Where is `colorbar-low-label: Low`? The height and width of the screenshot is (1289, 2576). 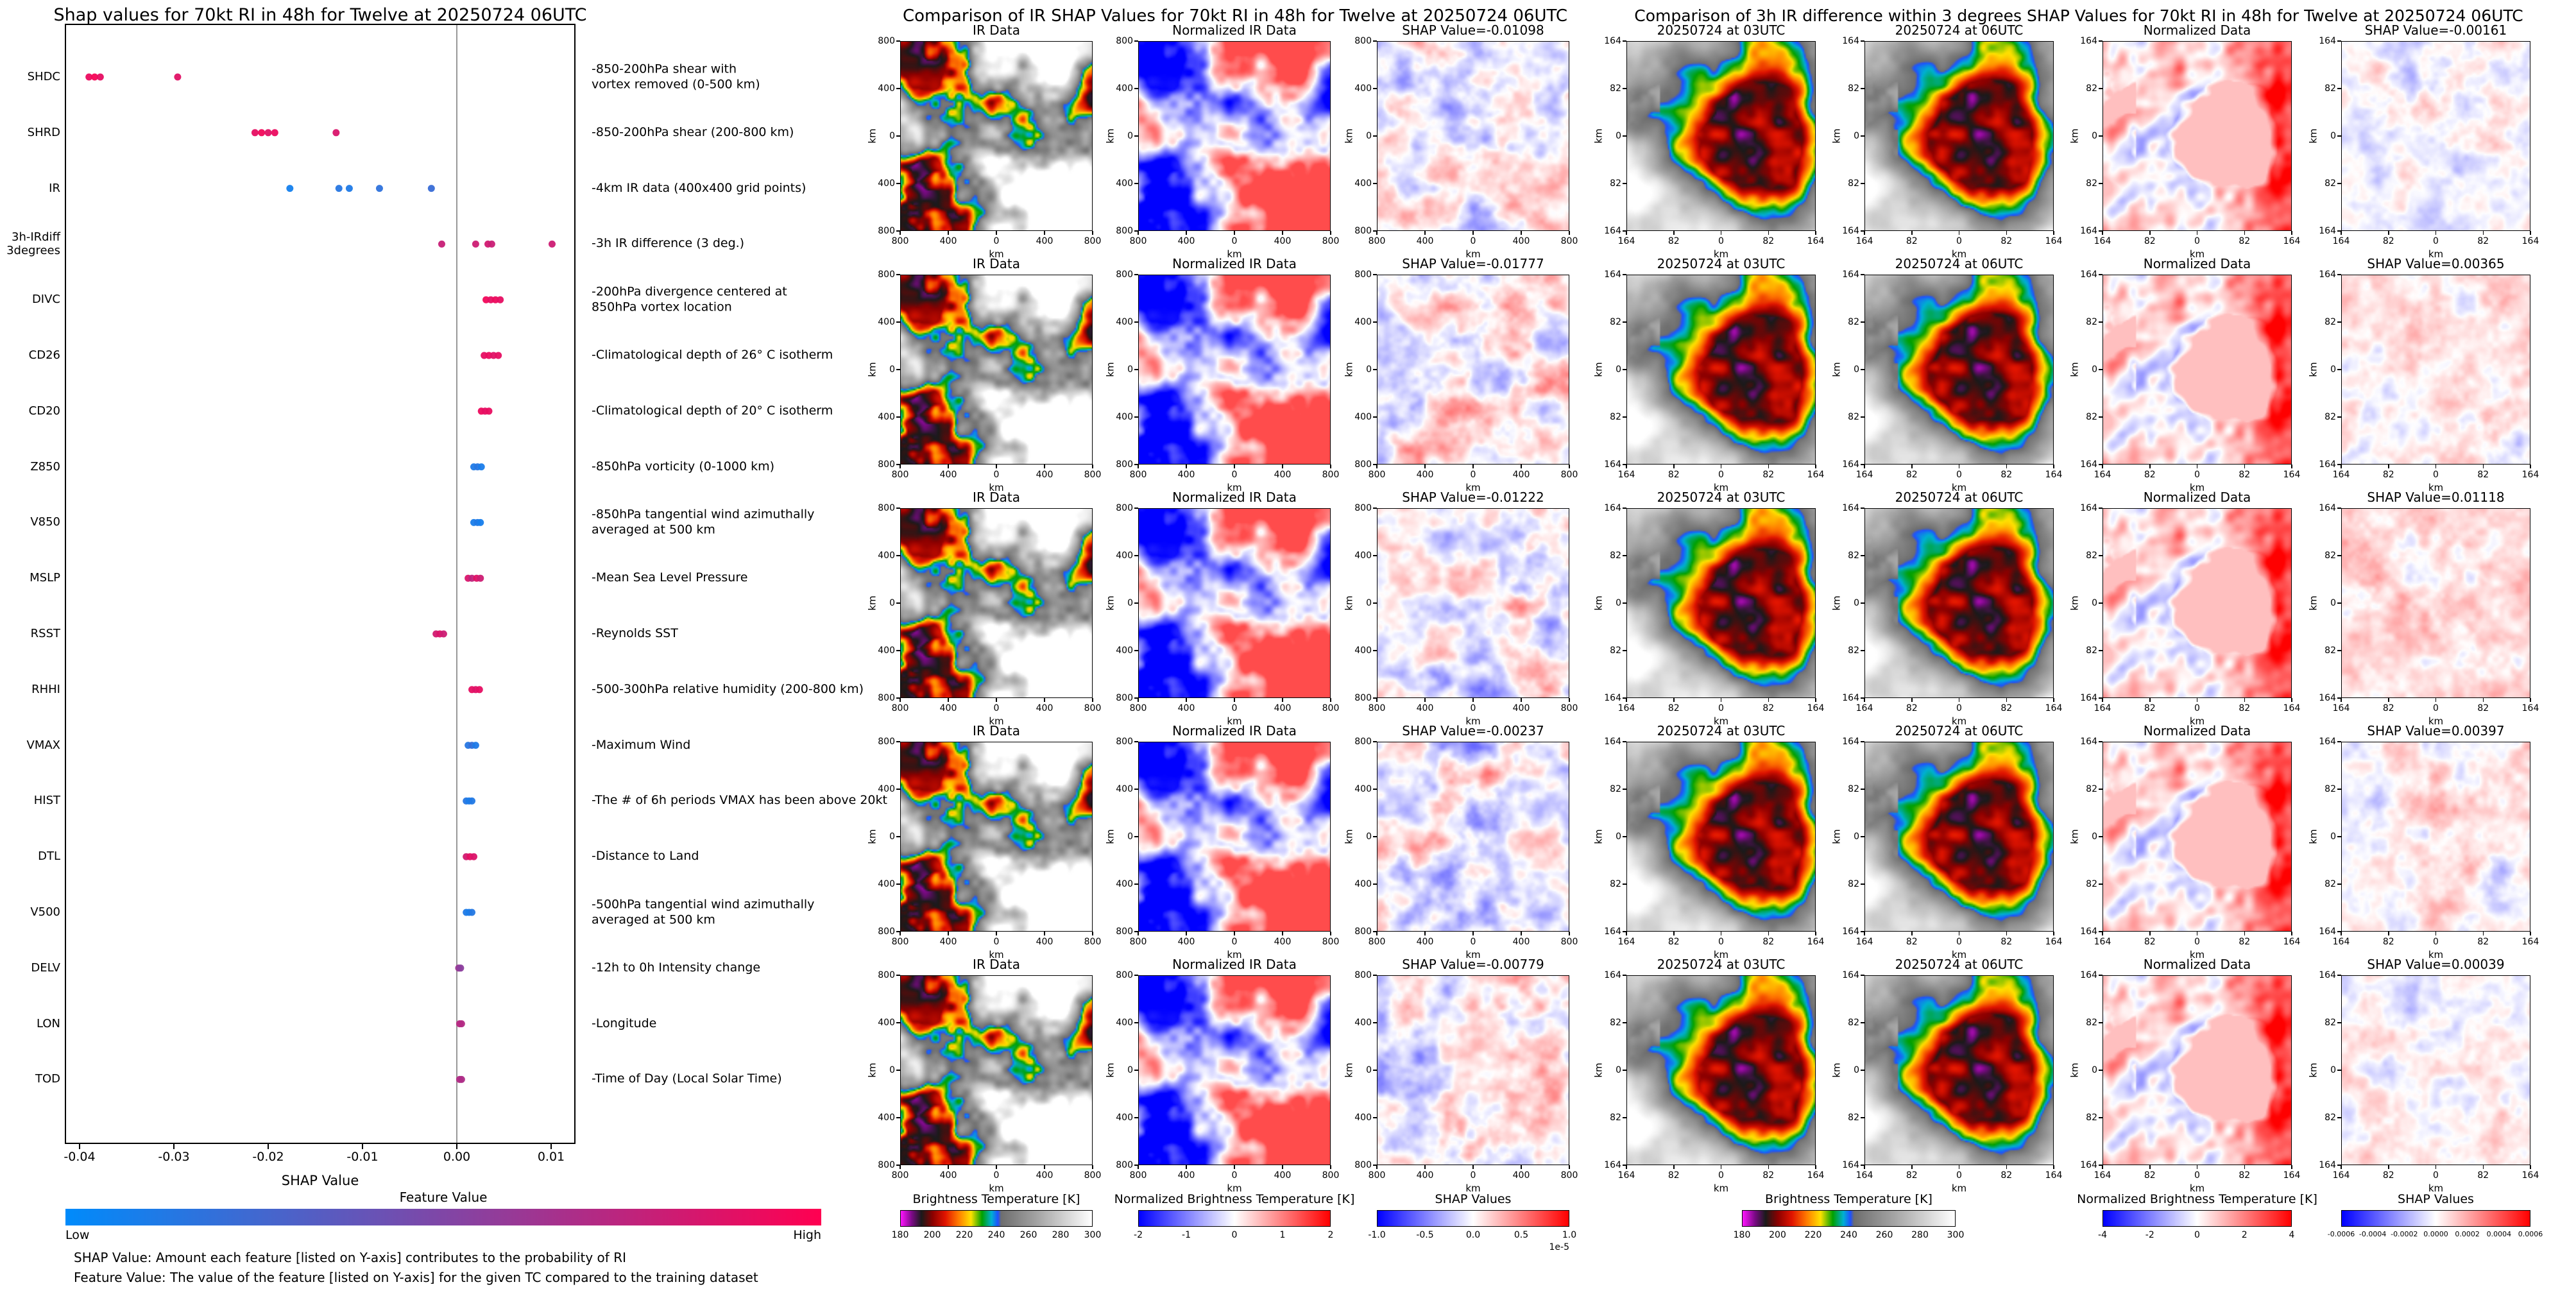 colorbar-low-label: Low is located at coordinates (77, 1235).